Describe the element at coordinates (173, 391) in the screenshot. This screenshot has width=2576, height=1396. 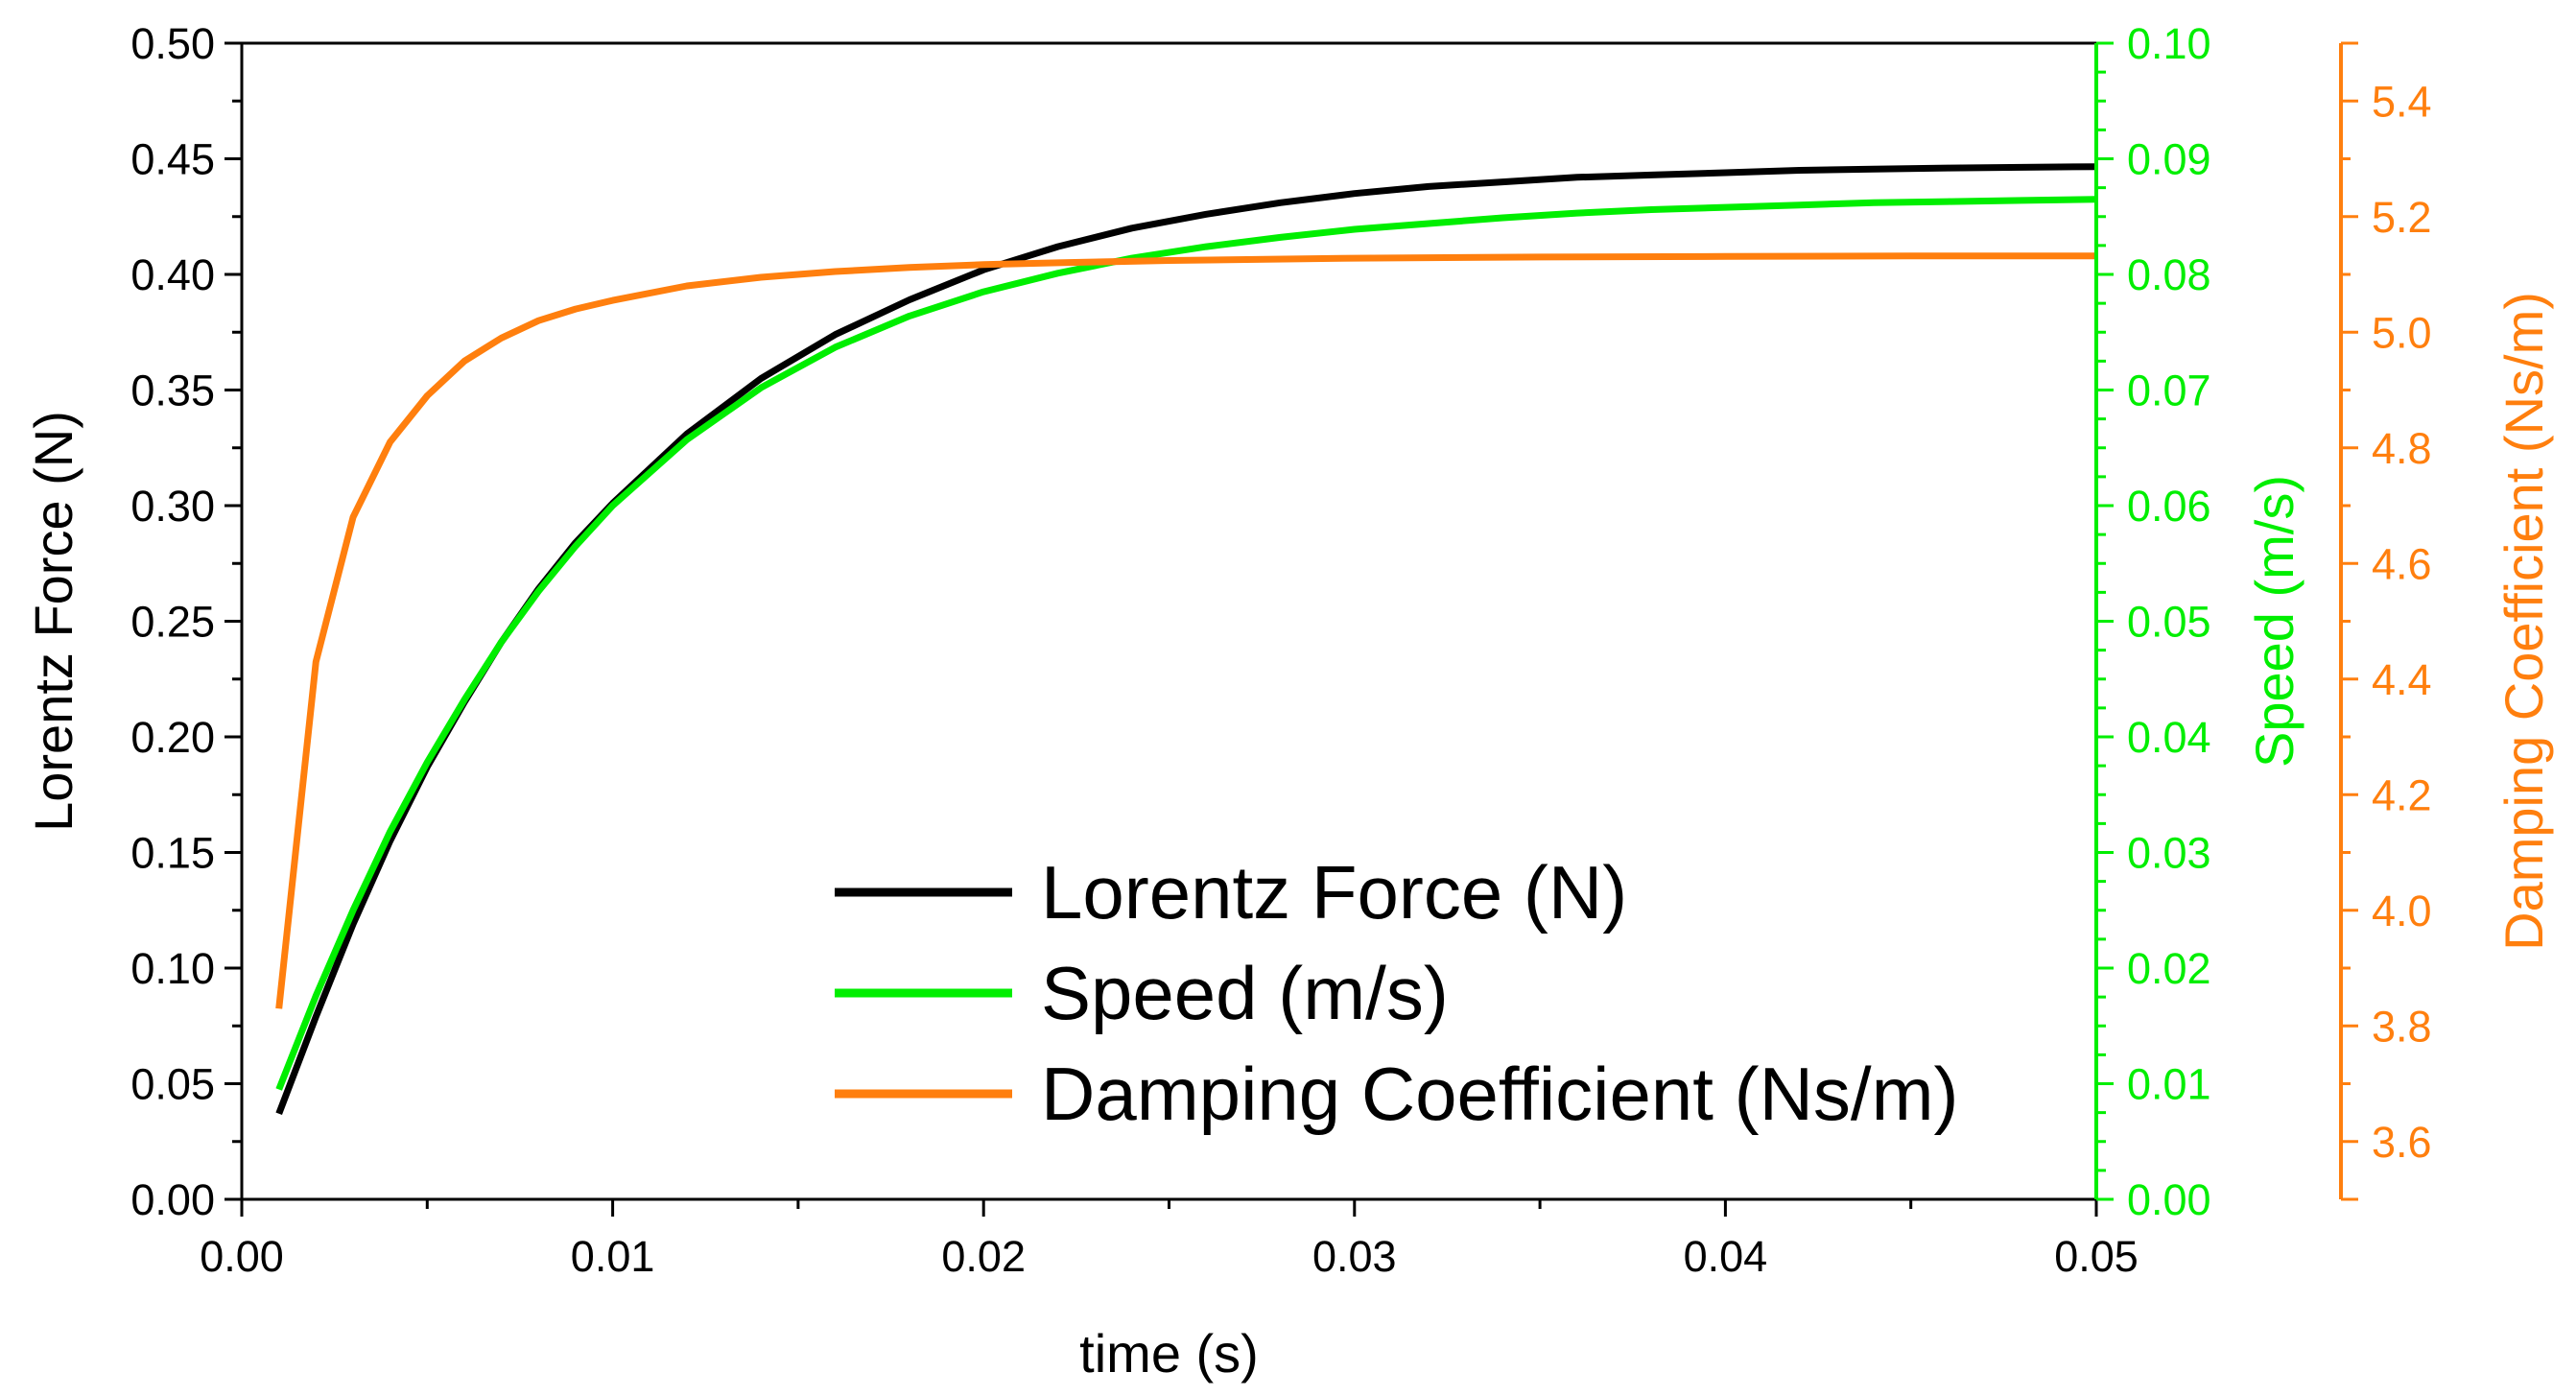
I see `y-left-tick-label: 0.35` at that location.